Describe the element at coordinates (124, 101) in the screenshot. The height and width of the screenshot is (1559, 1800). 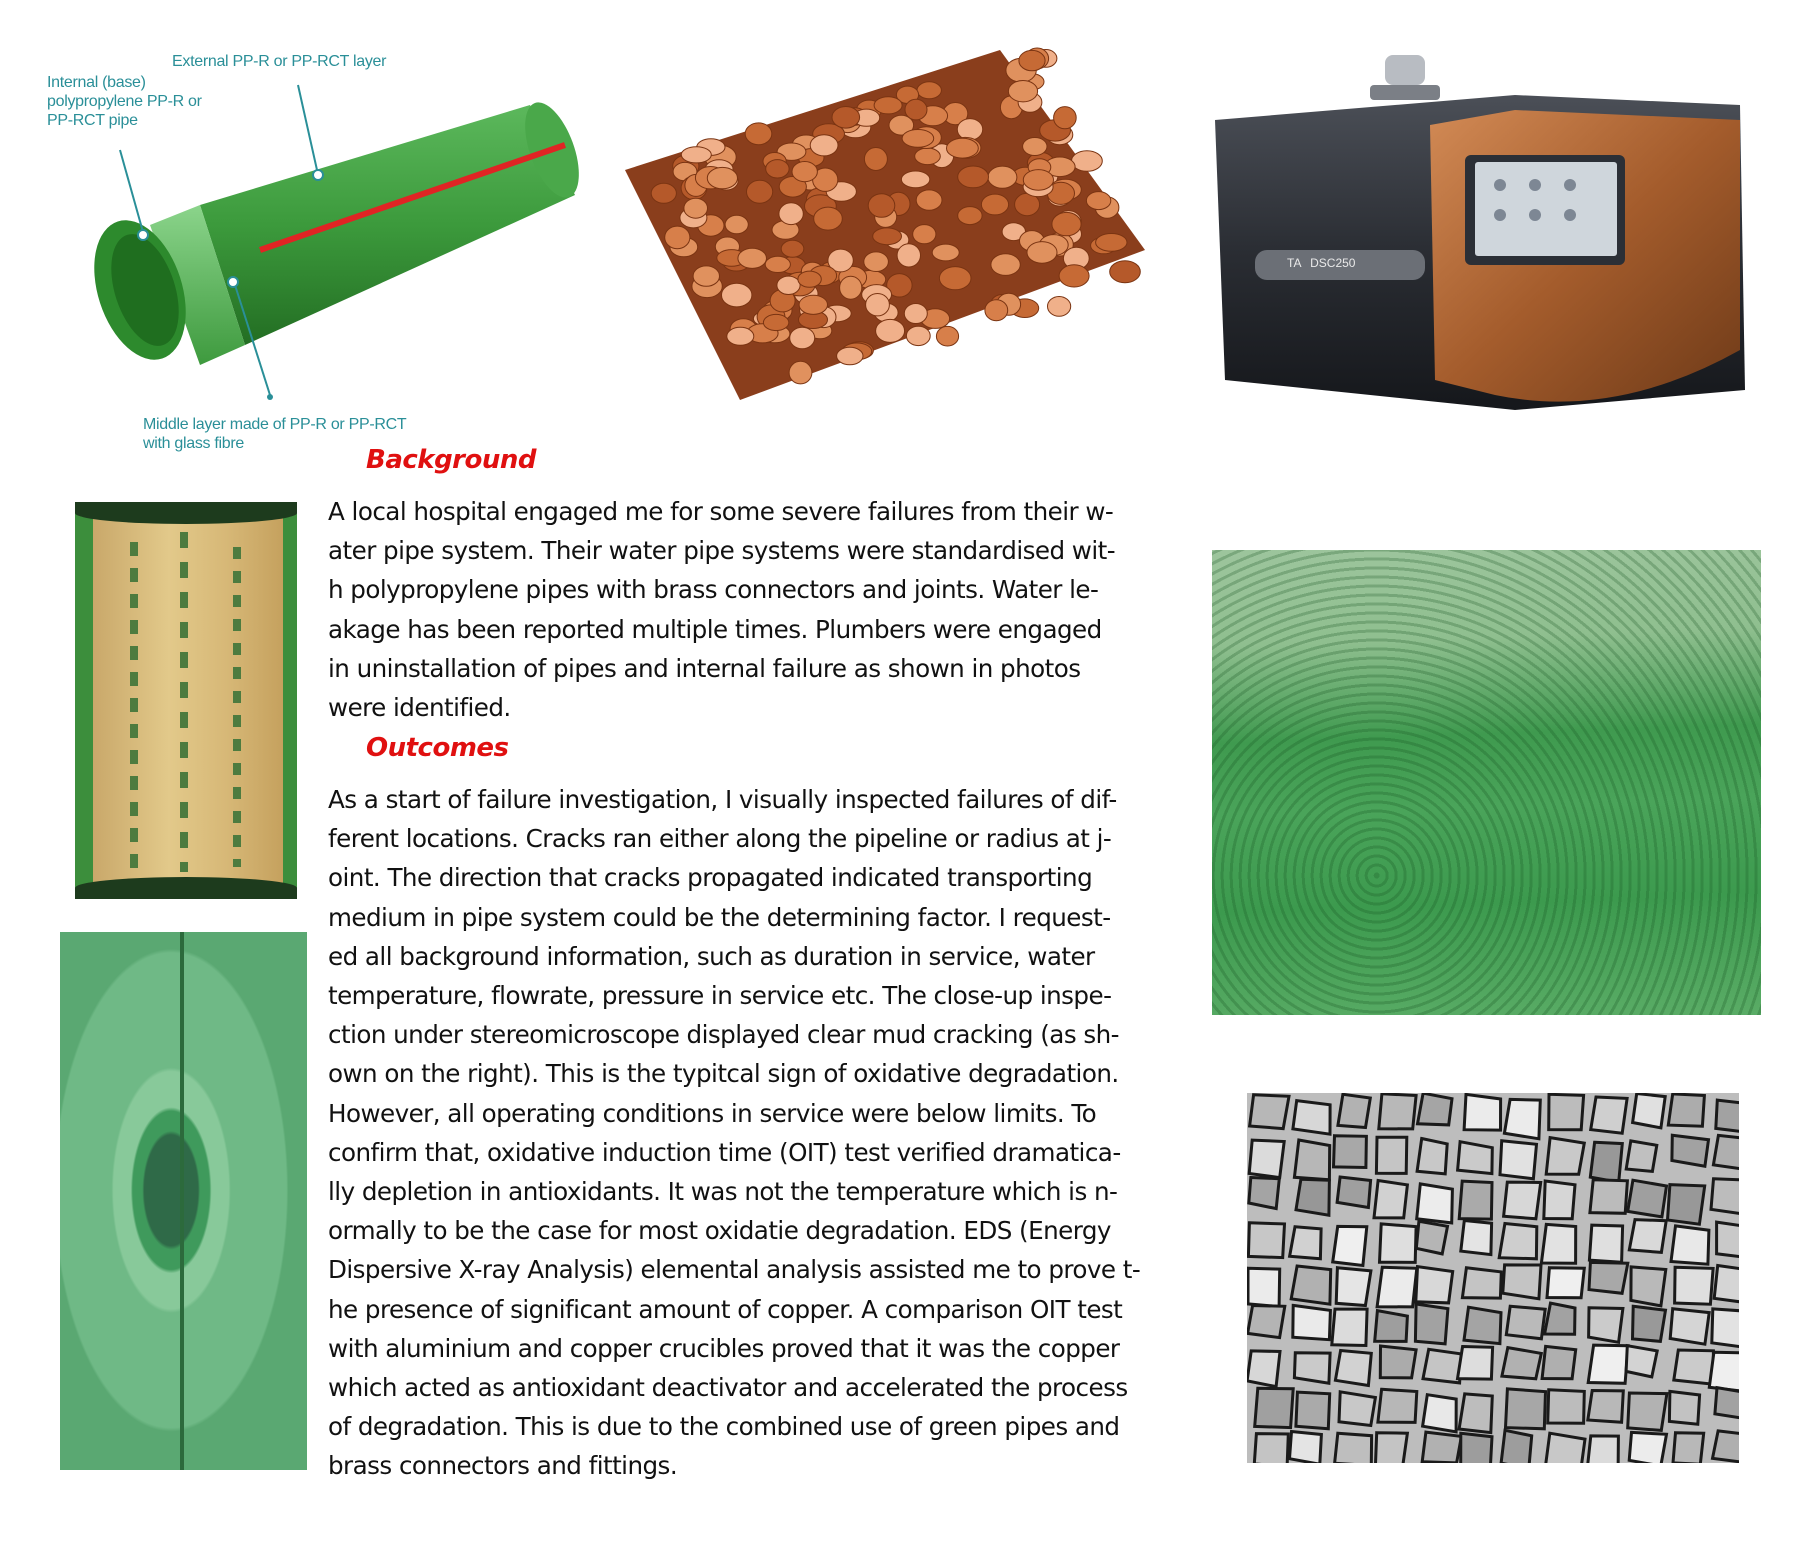
I see `label-internal-line: polypropylene PP-R or` at that location.